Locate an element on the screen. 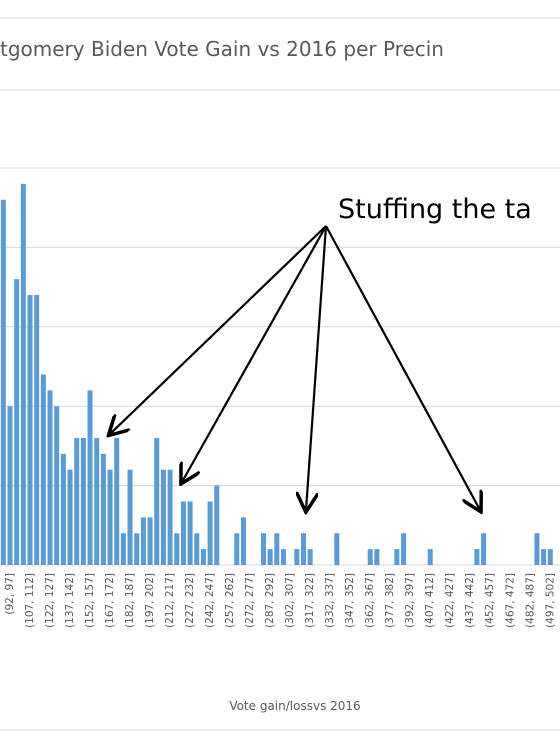 The width and height of the screenshot is (560, 747). x-tick-label: (467, 472] is located at coordinates (510, 600).